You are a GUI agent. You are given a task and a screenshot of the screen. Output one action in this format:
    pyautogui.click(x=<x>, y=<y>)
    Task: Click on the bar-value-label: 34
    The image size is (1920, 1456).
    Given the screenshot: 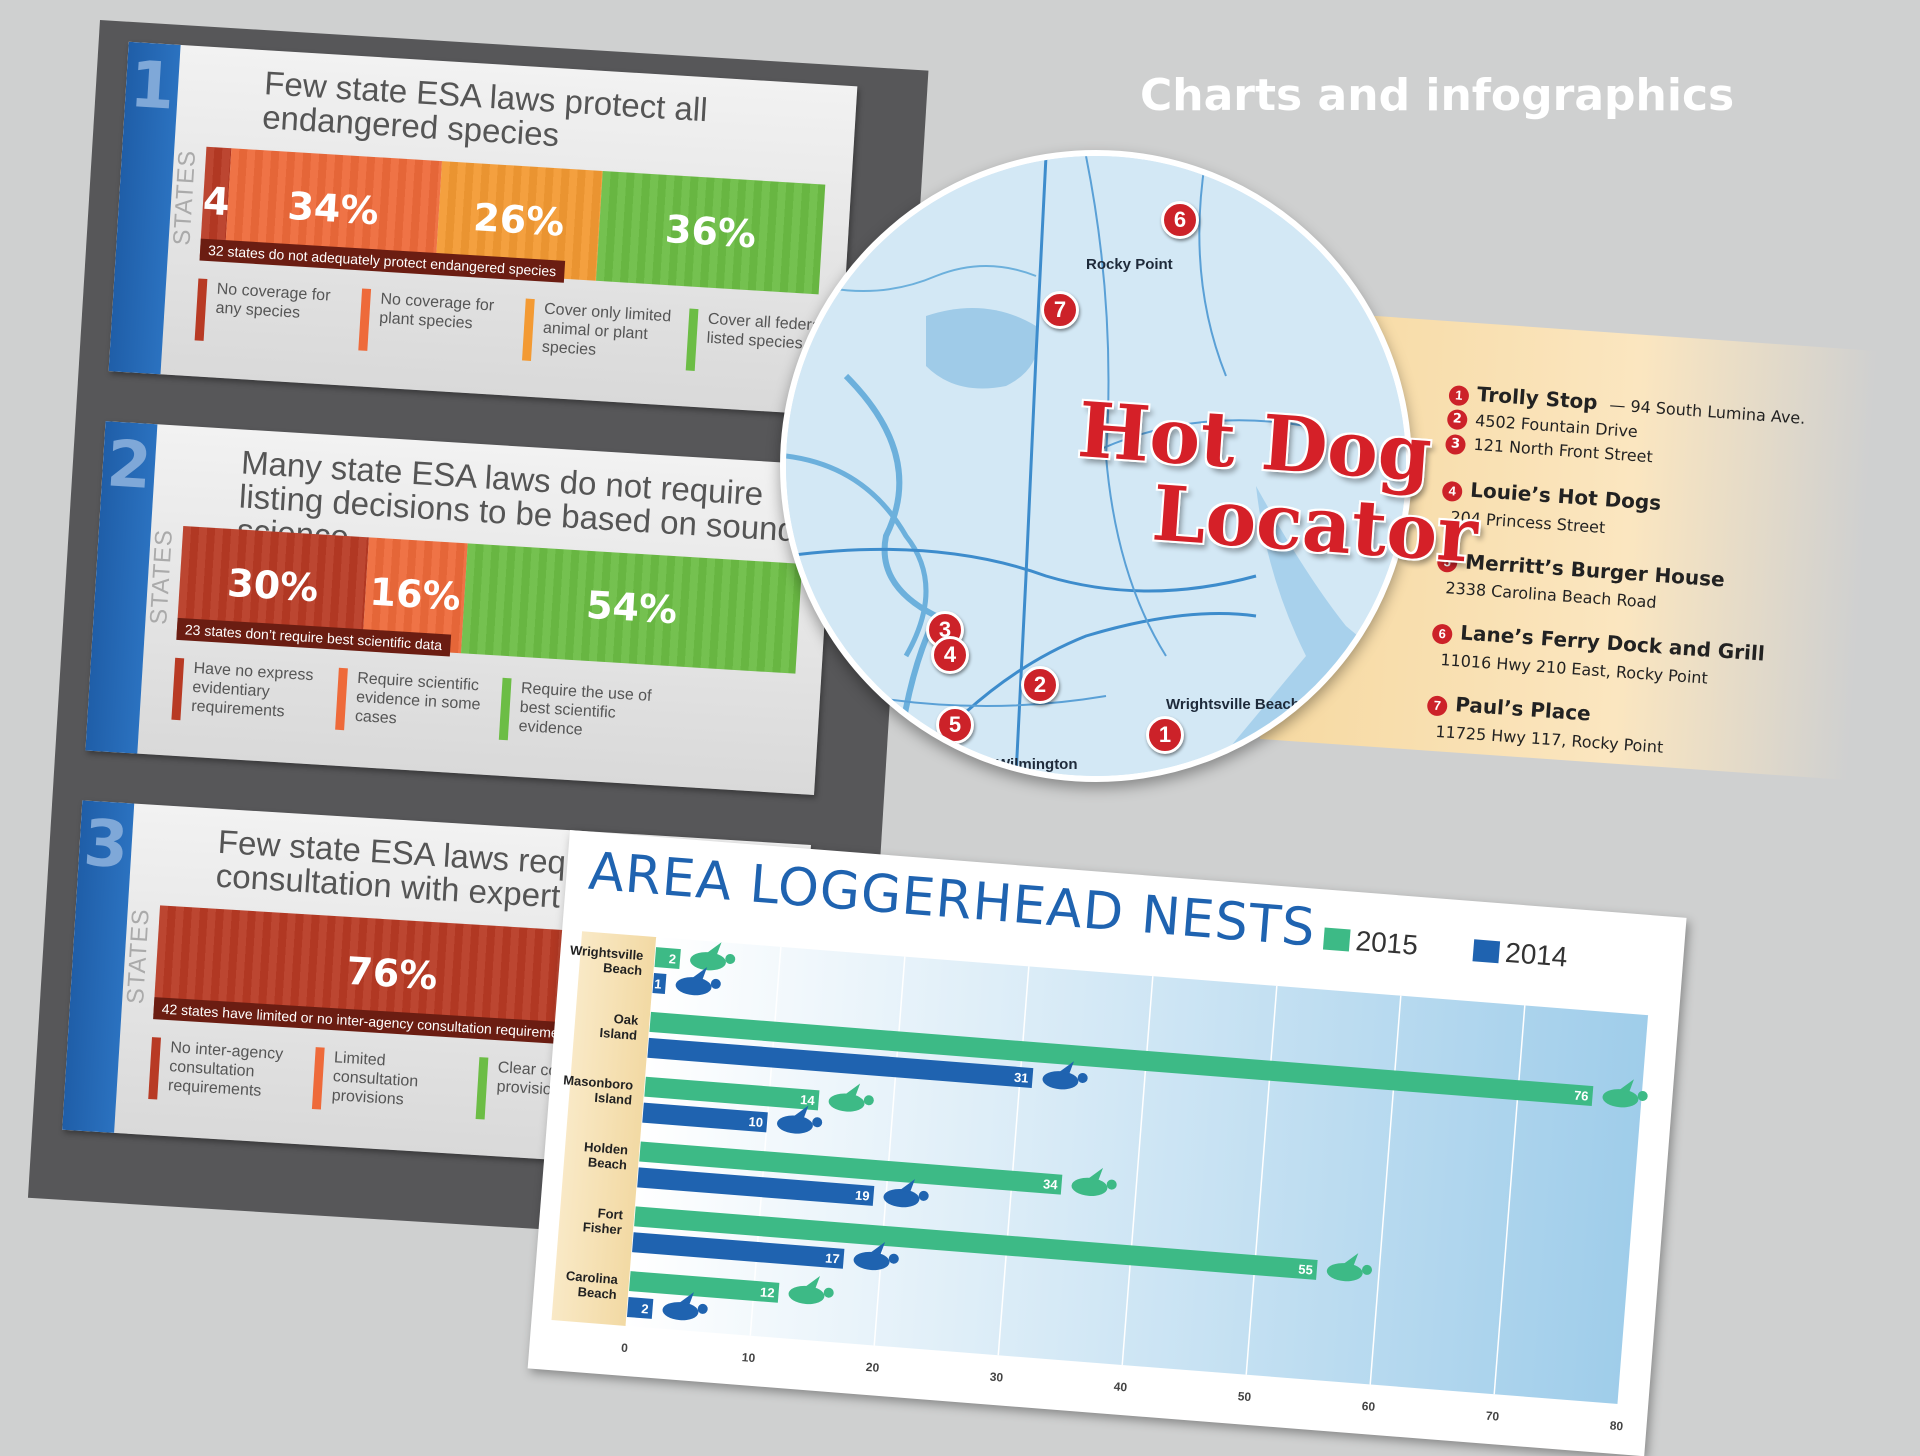 What is the action you would take?
    pyautogui.click(x=1051, y=1184)
    